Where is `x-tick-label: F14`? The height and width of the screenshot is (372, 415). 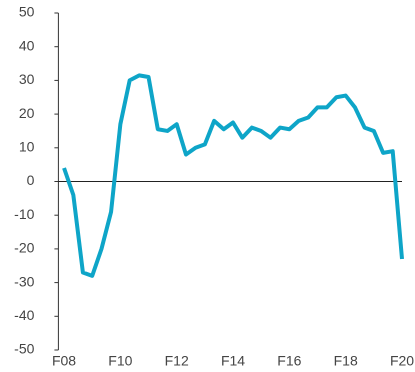
x-tick-label: F14 is located at coordinates (233, 361).